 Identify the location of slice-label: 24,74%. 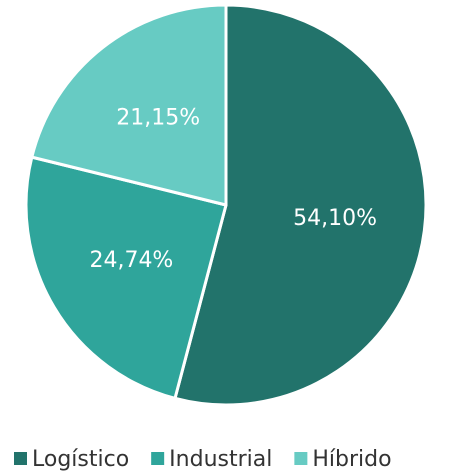
(131, 260).